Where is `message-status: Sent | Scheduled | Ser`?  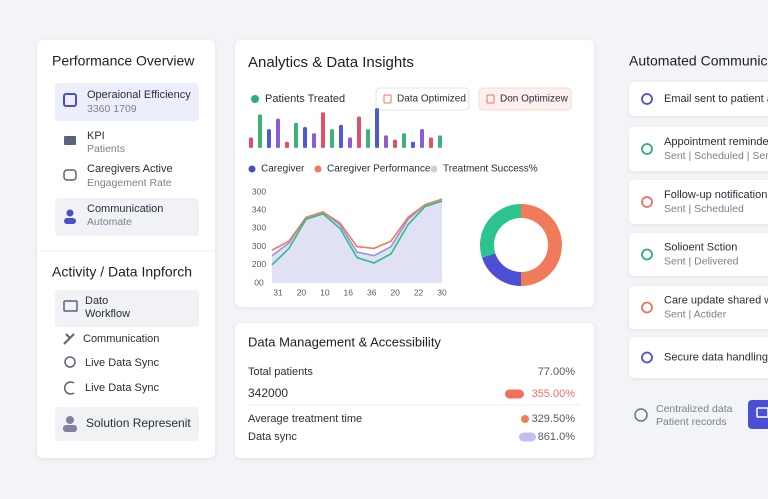 message-status: Sent | Scheduled | Ser is located at coordinates (716, 156).